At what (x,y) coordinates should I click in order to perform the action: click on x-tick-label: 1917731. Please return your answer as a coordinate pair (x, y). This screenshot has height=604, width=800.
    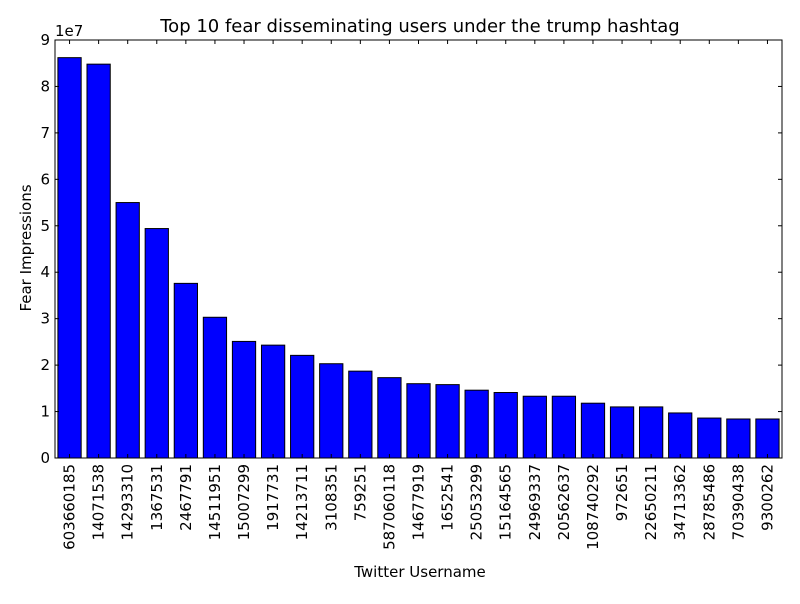
    Looking at the image, I should click on (273, 497).